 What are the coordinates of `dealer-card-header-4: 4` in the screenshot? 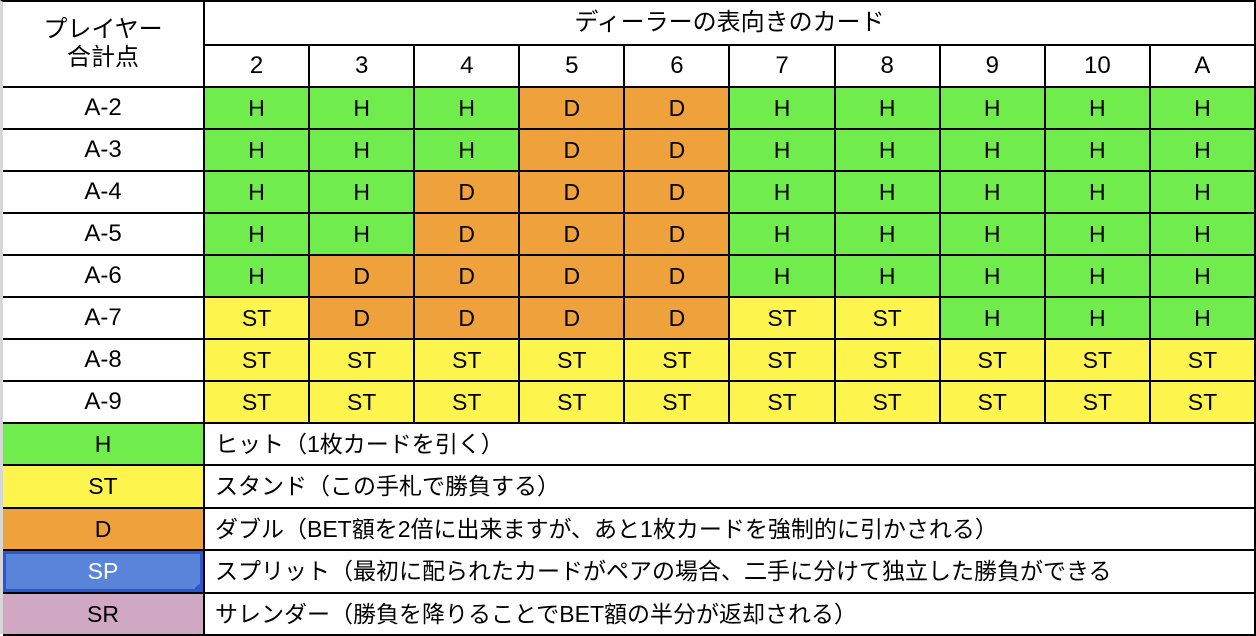 It's located at (468, 67).